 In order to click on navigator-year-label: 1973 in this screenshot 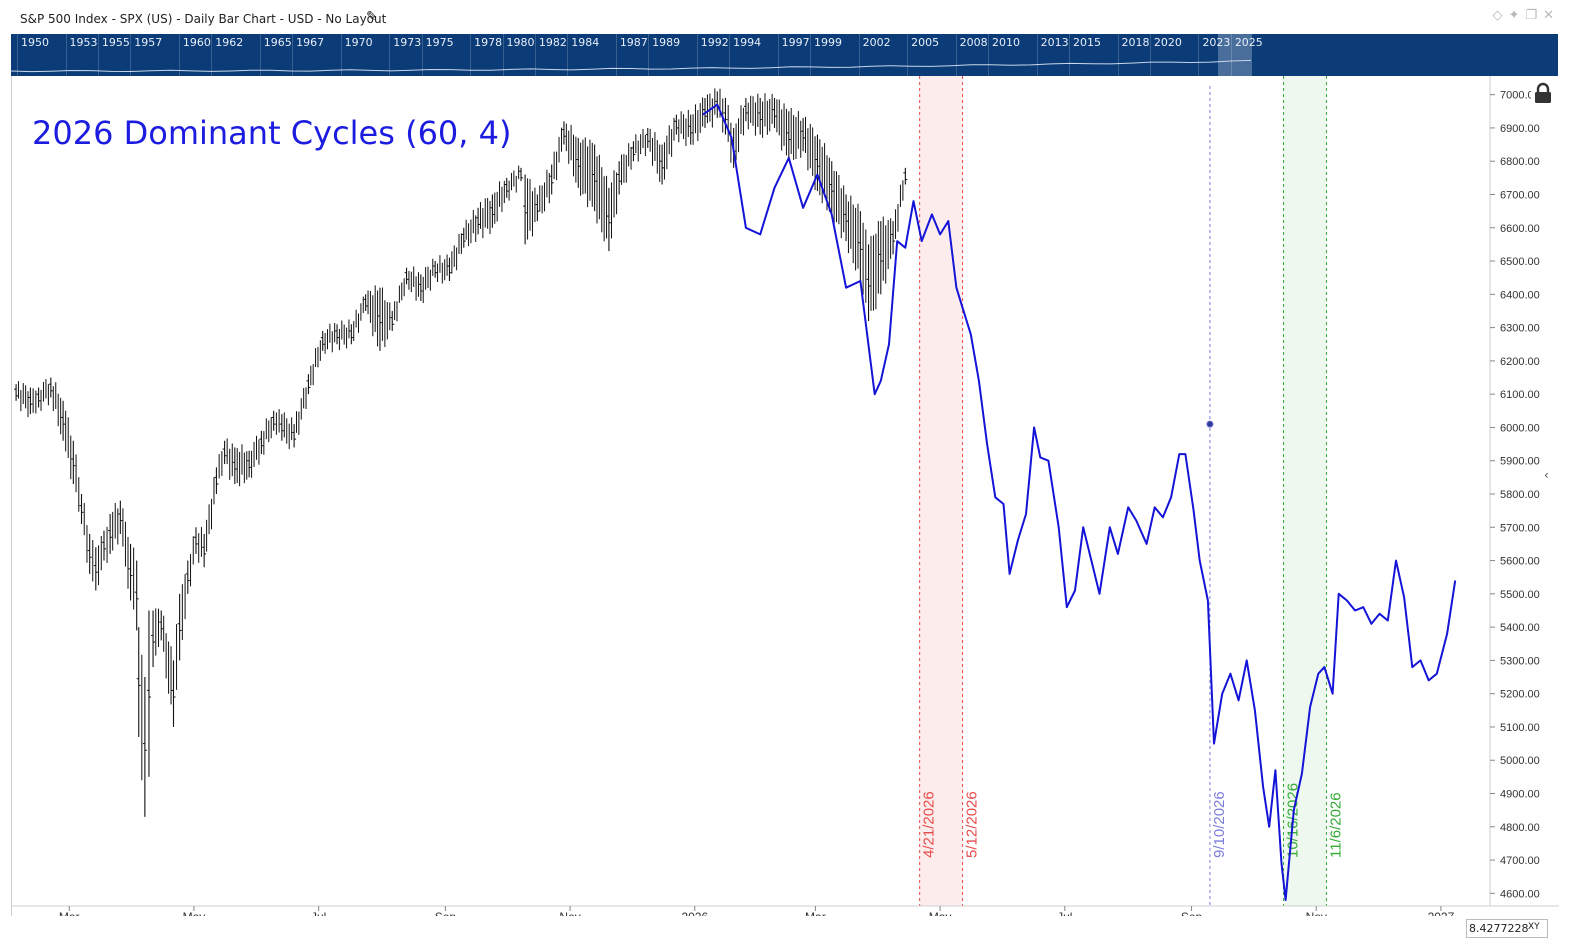, I will do `click(407, 42)`.